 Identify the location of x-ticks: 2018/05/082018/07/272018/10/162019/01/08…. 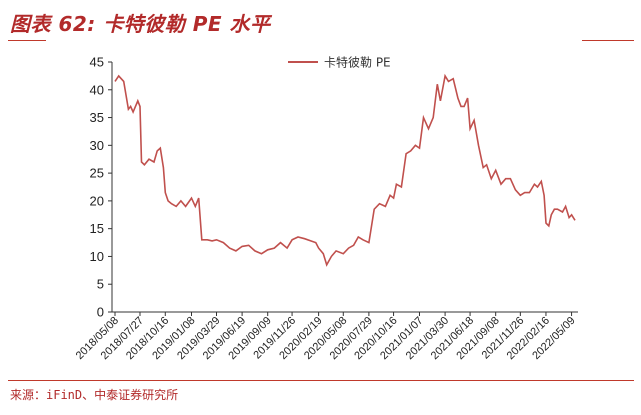
(326, 337).